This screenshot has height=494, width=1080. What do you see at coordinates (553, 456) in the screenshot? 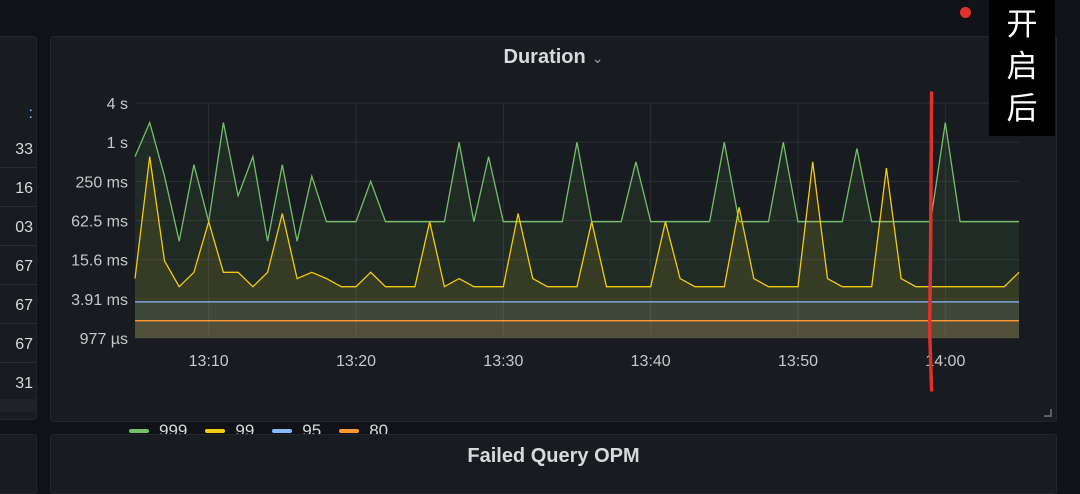
I see `panel-title: Failed Query OPM` at bounding box center [553, 456].